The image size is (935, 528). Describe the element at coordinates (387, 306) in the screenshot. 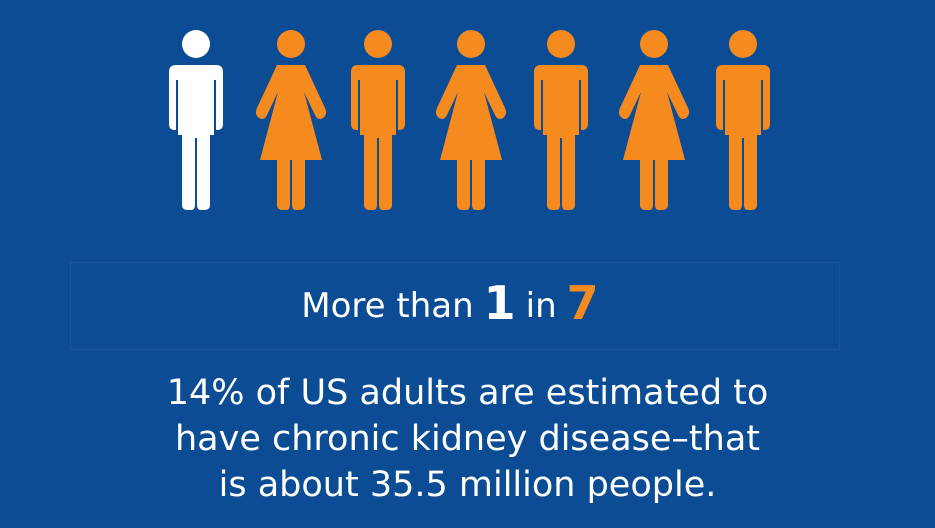

I see `headline-prefix: More than` at that location.